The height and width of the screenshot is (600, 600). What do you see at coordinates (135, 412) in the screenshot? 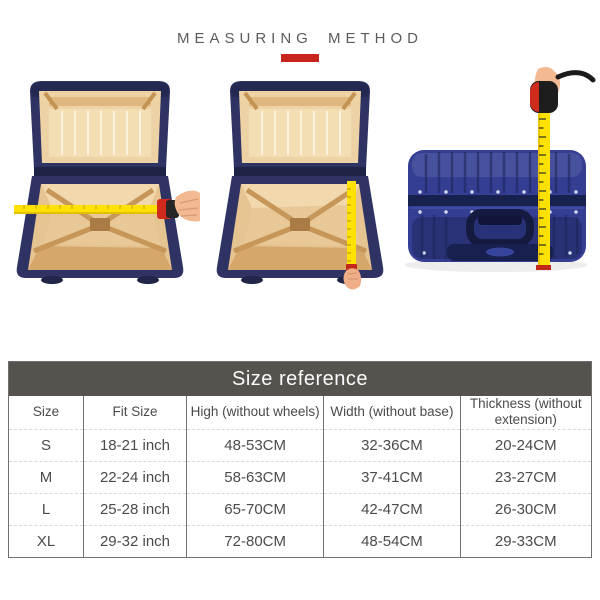
I see `column-header-fit-size: Fit Size` at bounding box center [135, 412].